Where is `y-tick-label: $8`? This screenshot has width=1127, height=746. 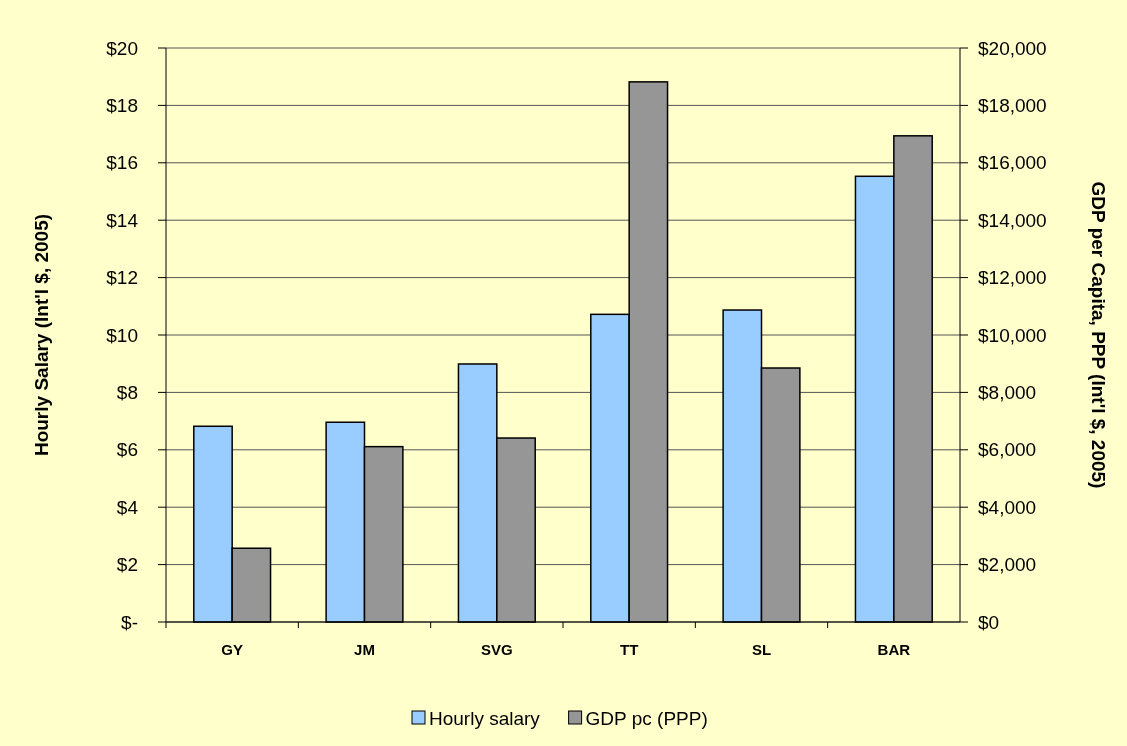
y-tick-label: $8 is located at coordinates (127, 393).